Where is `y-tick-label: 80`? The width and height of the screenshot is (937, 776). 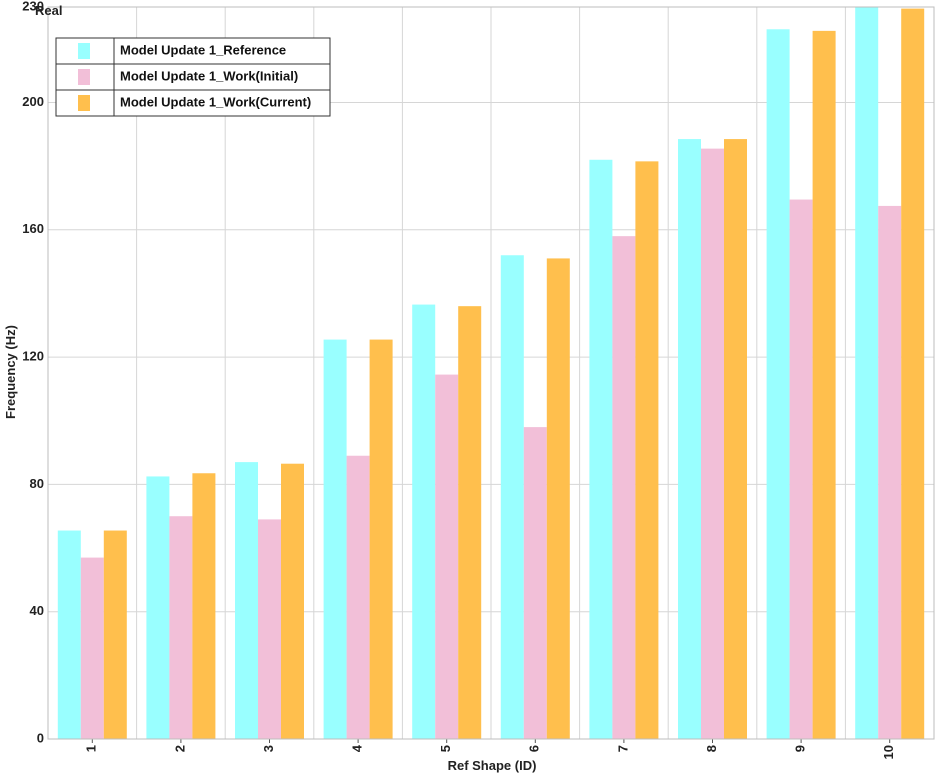 y-tick-label: 80 is located at coordinates (37, 483).